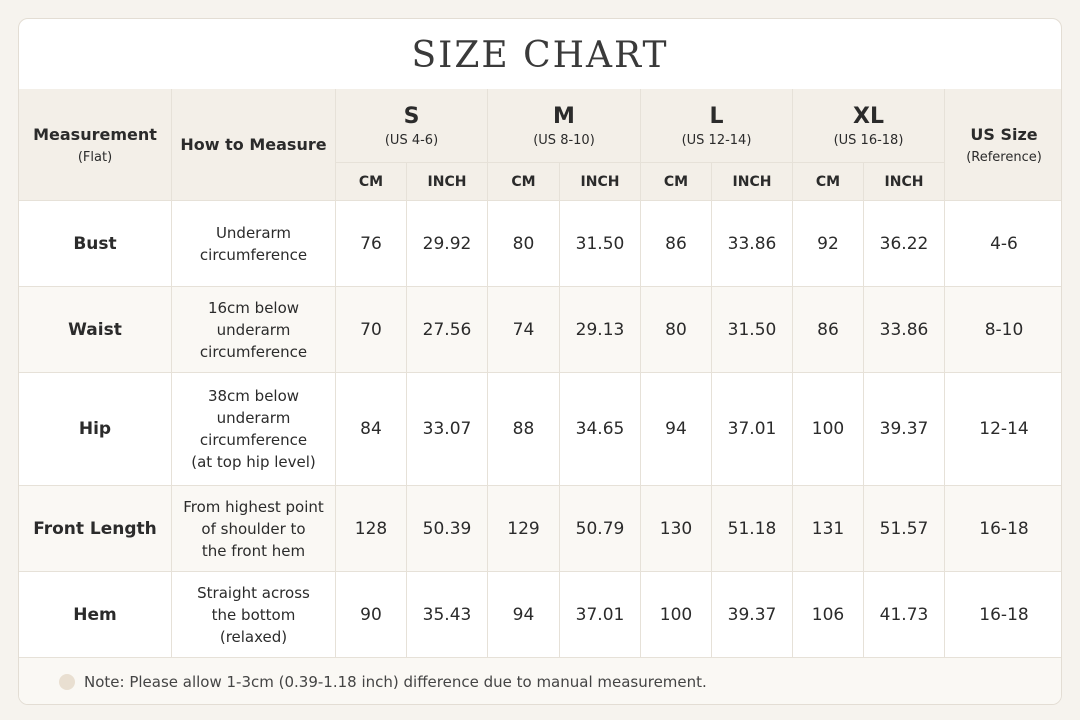 The image size is (1080, 720). Describe the element at coordinates (828, 615) in the screenshot. I see `size-value: 106` at that location.